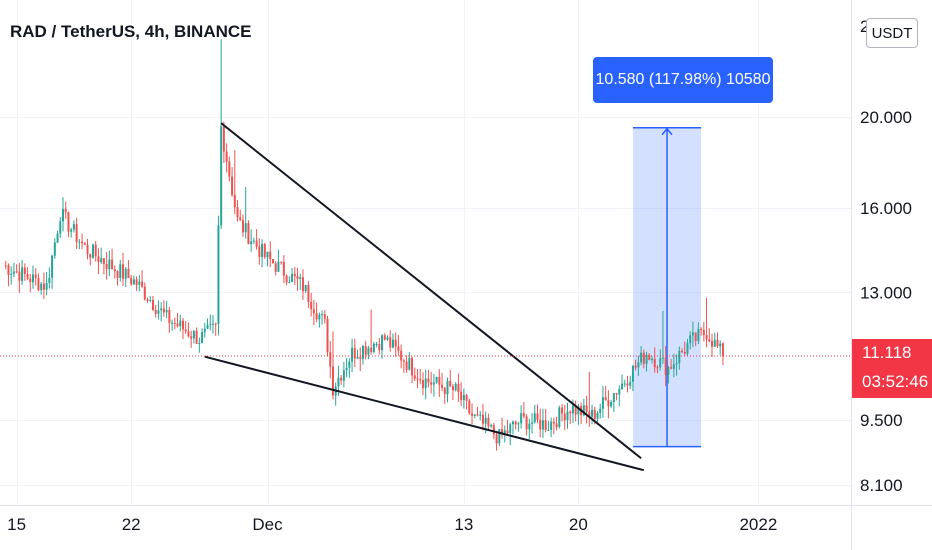  I want to click on trendline-lower, so click(424, 413).